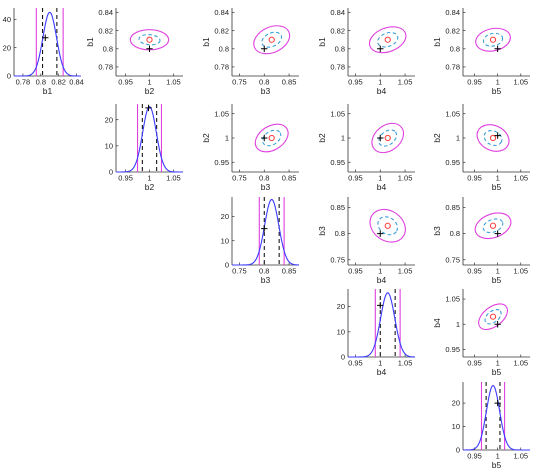  I want to click on joint-b2-b4-ylabel: b2, so click(322, 138).